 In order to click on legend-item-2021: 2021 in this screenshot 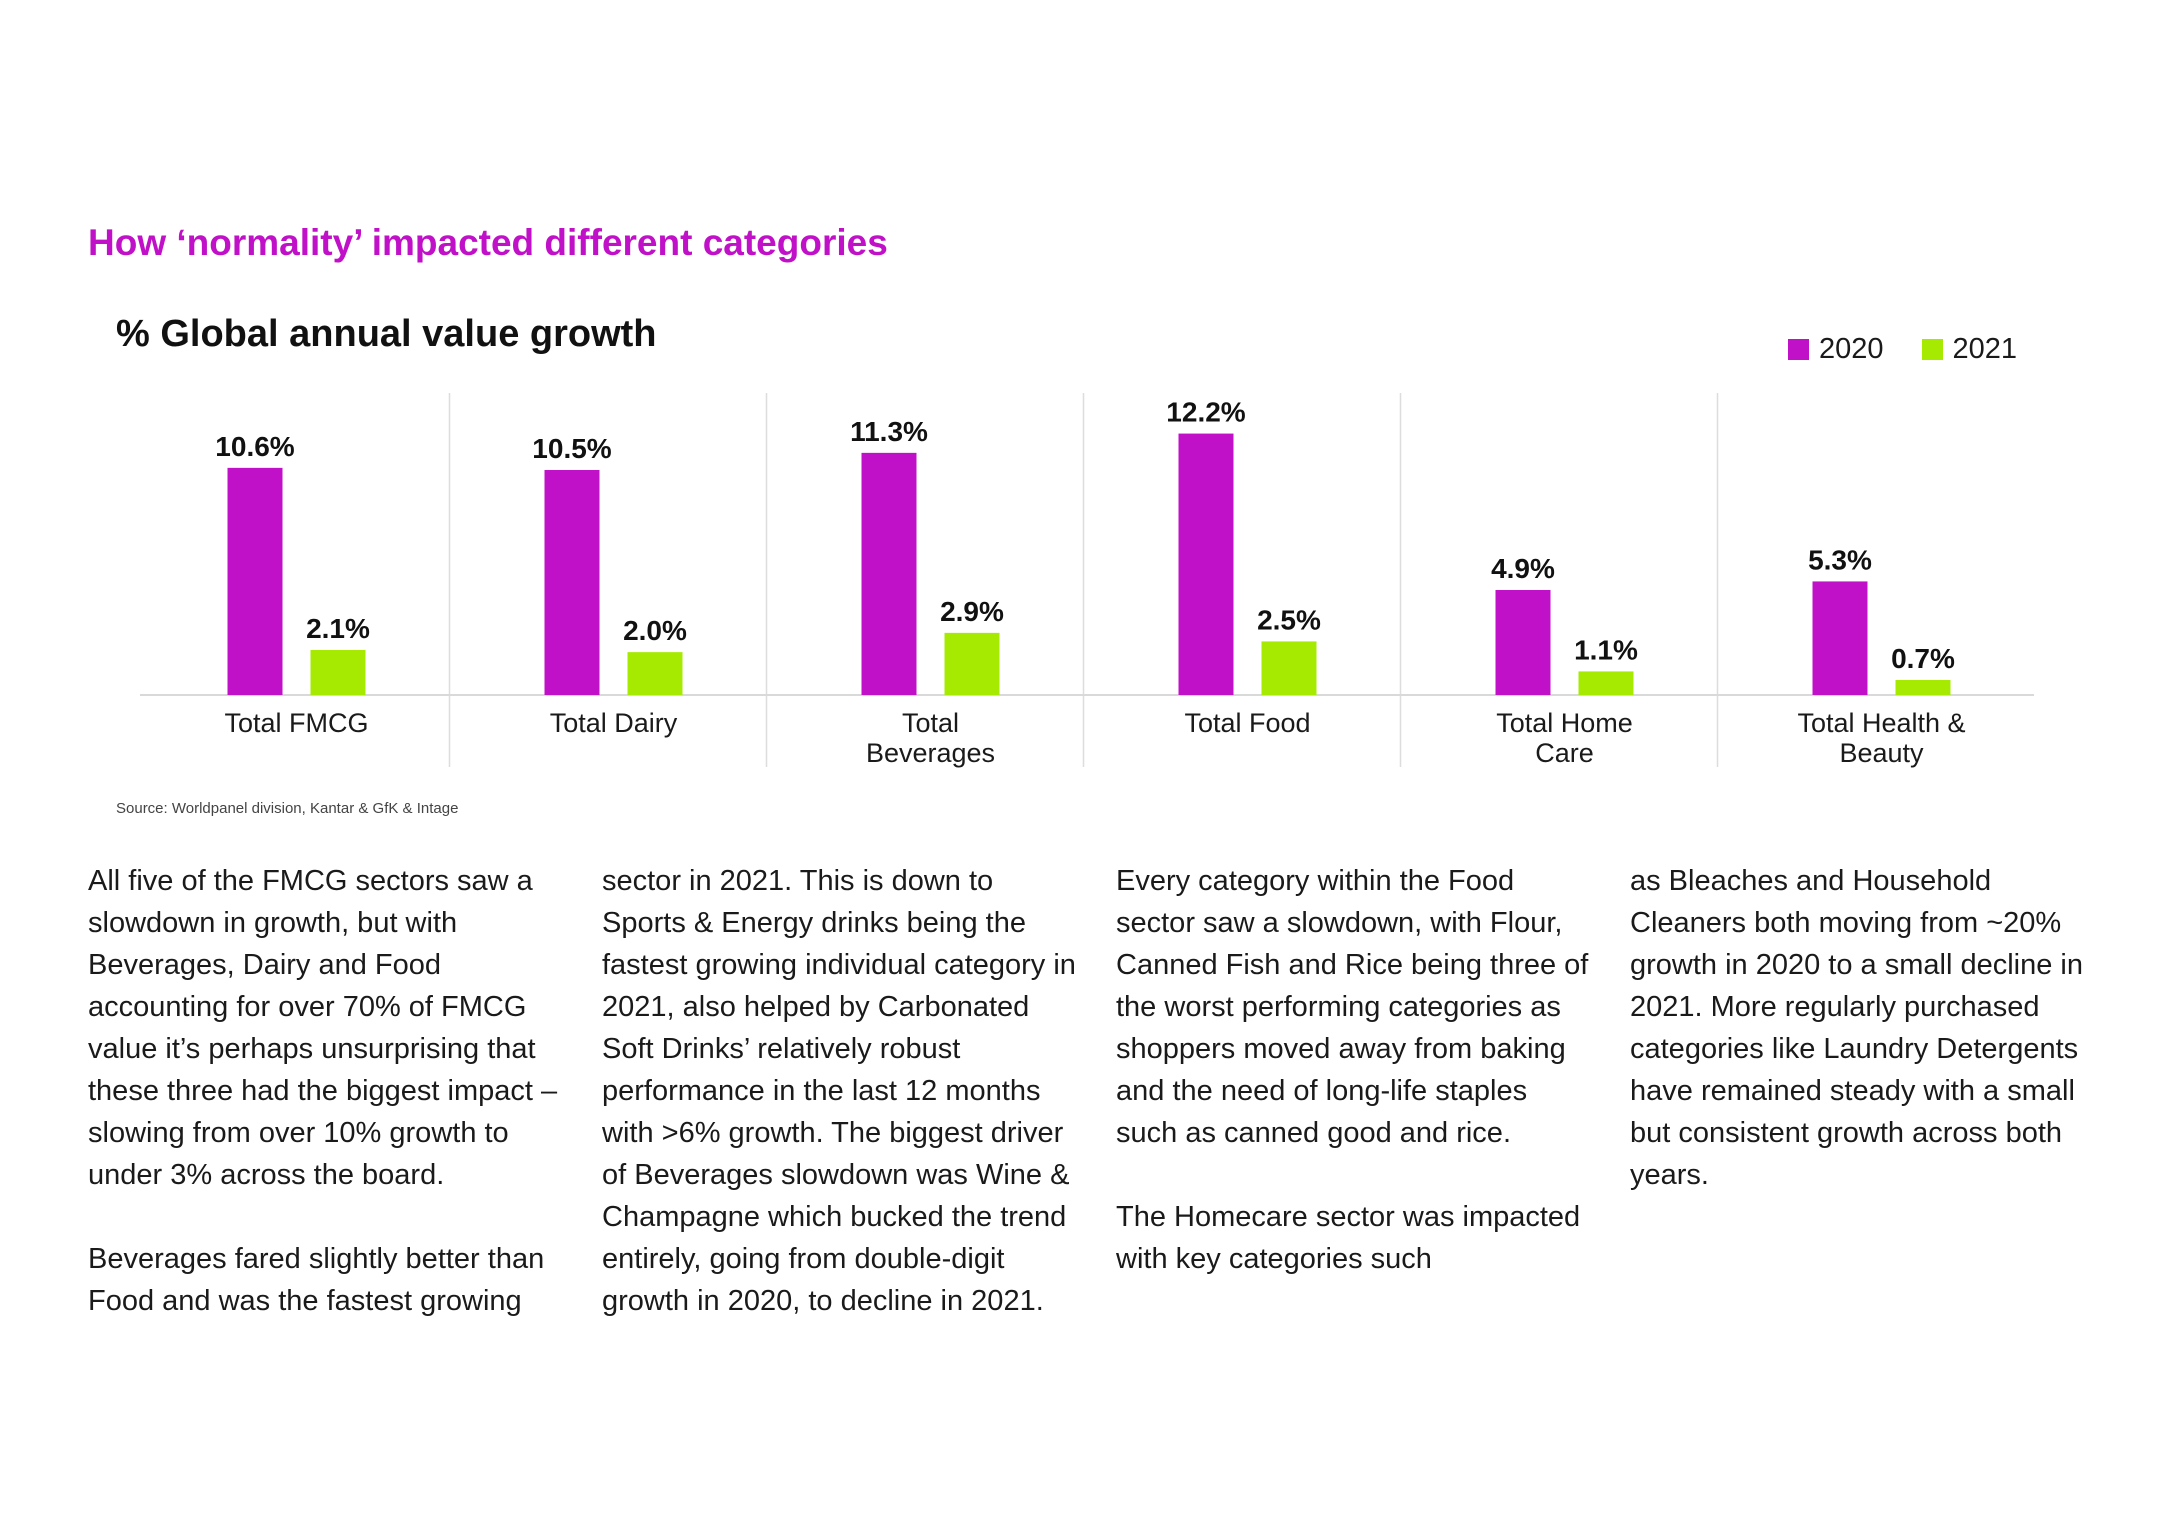, I will do `click(1969, 349)`.